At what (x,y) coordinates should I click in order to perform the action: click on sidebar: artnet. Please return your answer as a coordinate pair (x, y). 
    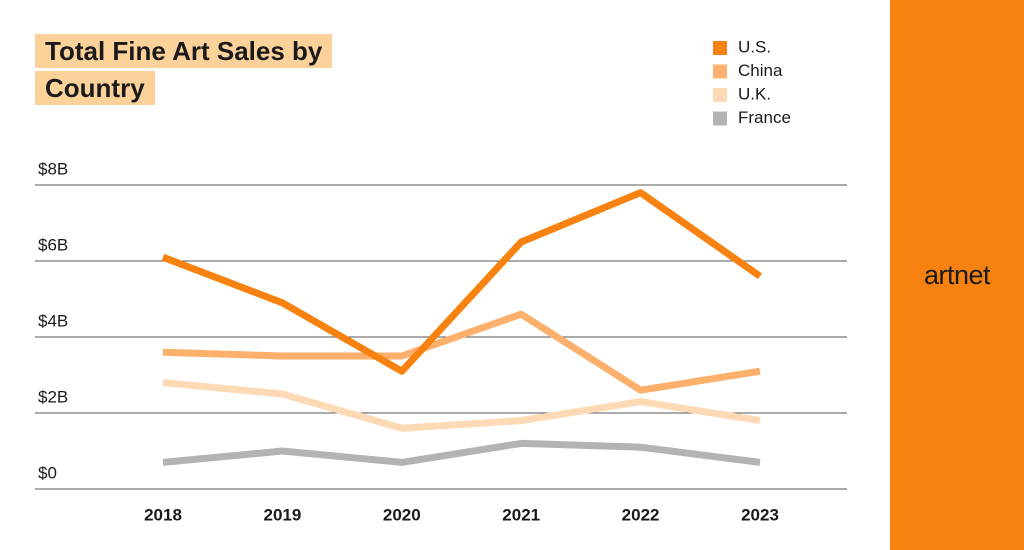
    Looking at the image, I should click on (957, 275).